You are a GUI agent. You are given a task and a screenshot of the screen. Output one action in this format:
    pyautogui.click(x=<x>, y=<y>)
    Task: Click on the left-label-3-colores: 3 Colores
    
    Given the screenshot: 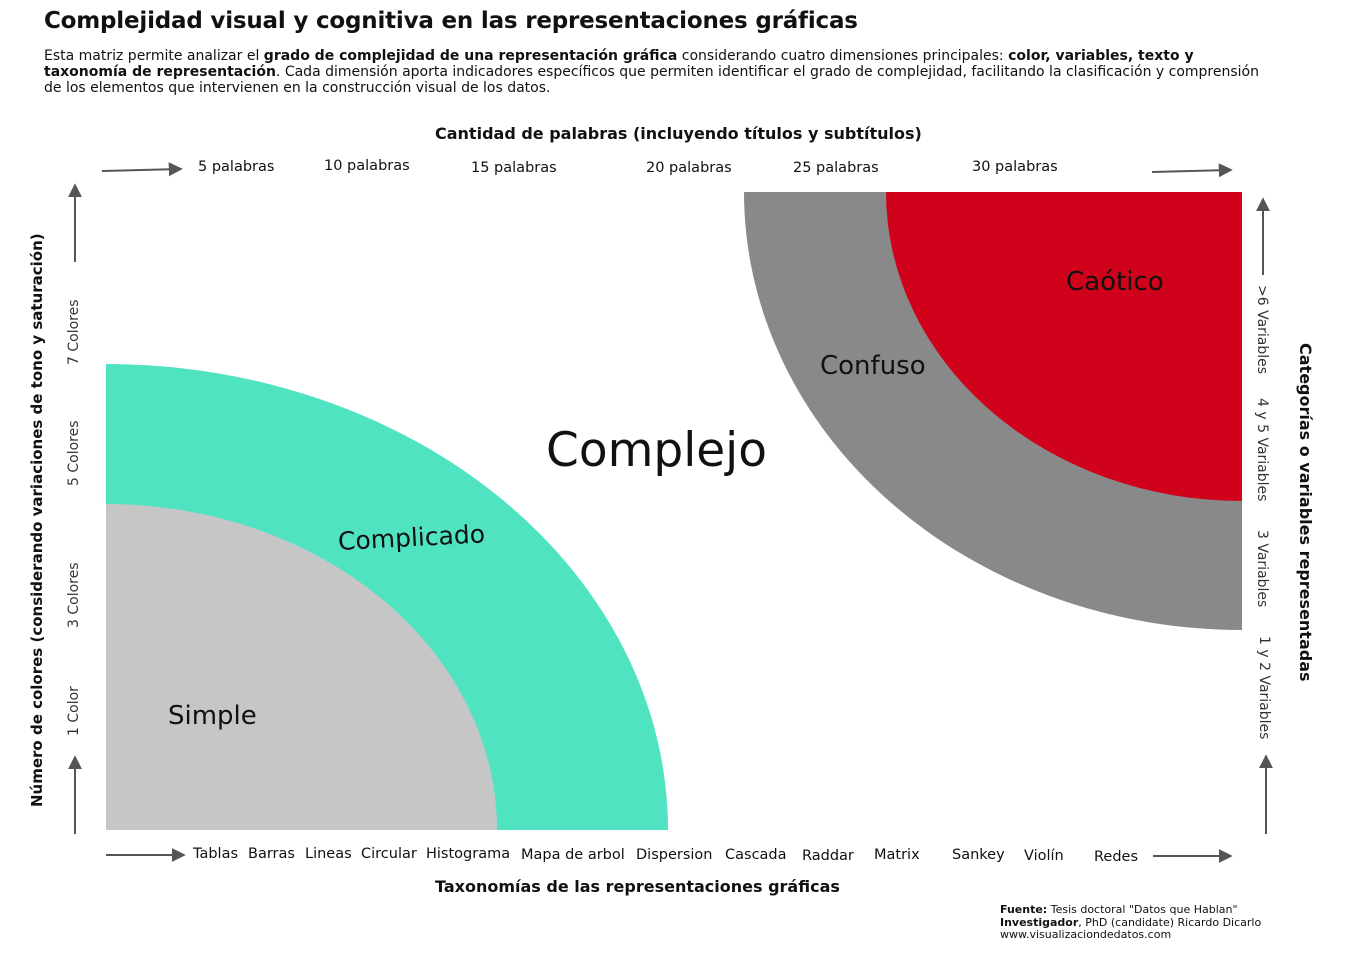 What is the action you would take?
    pyautogui.click(x=74, y=595)
    